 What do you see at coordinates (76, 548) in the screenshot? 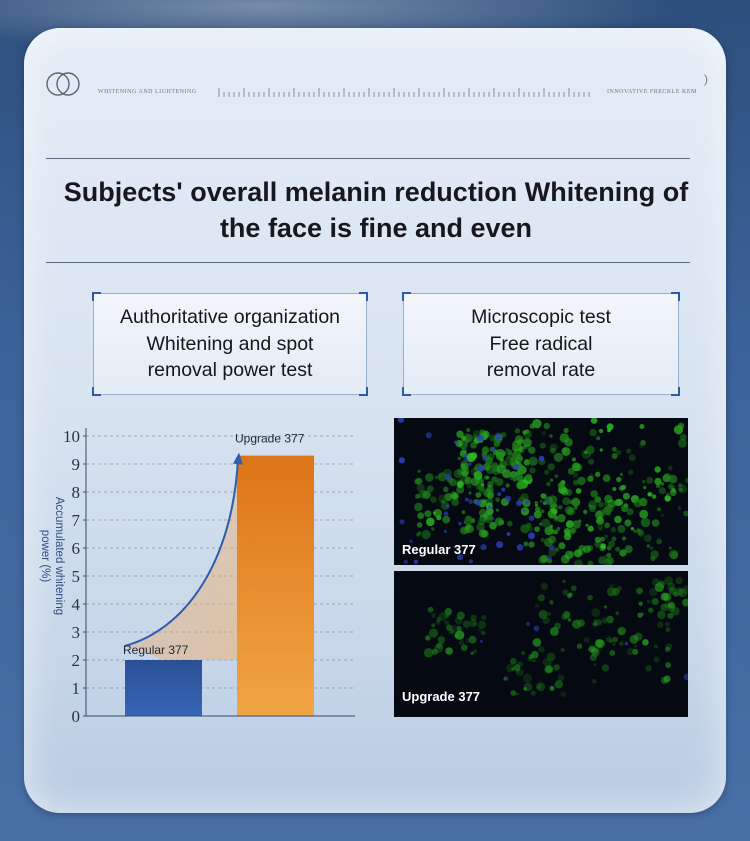
I see `y-tick-label: 6` at bounding box center [76, 548].